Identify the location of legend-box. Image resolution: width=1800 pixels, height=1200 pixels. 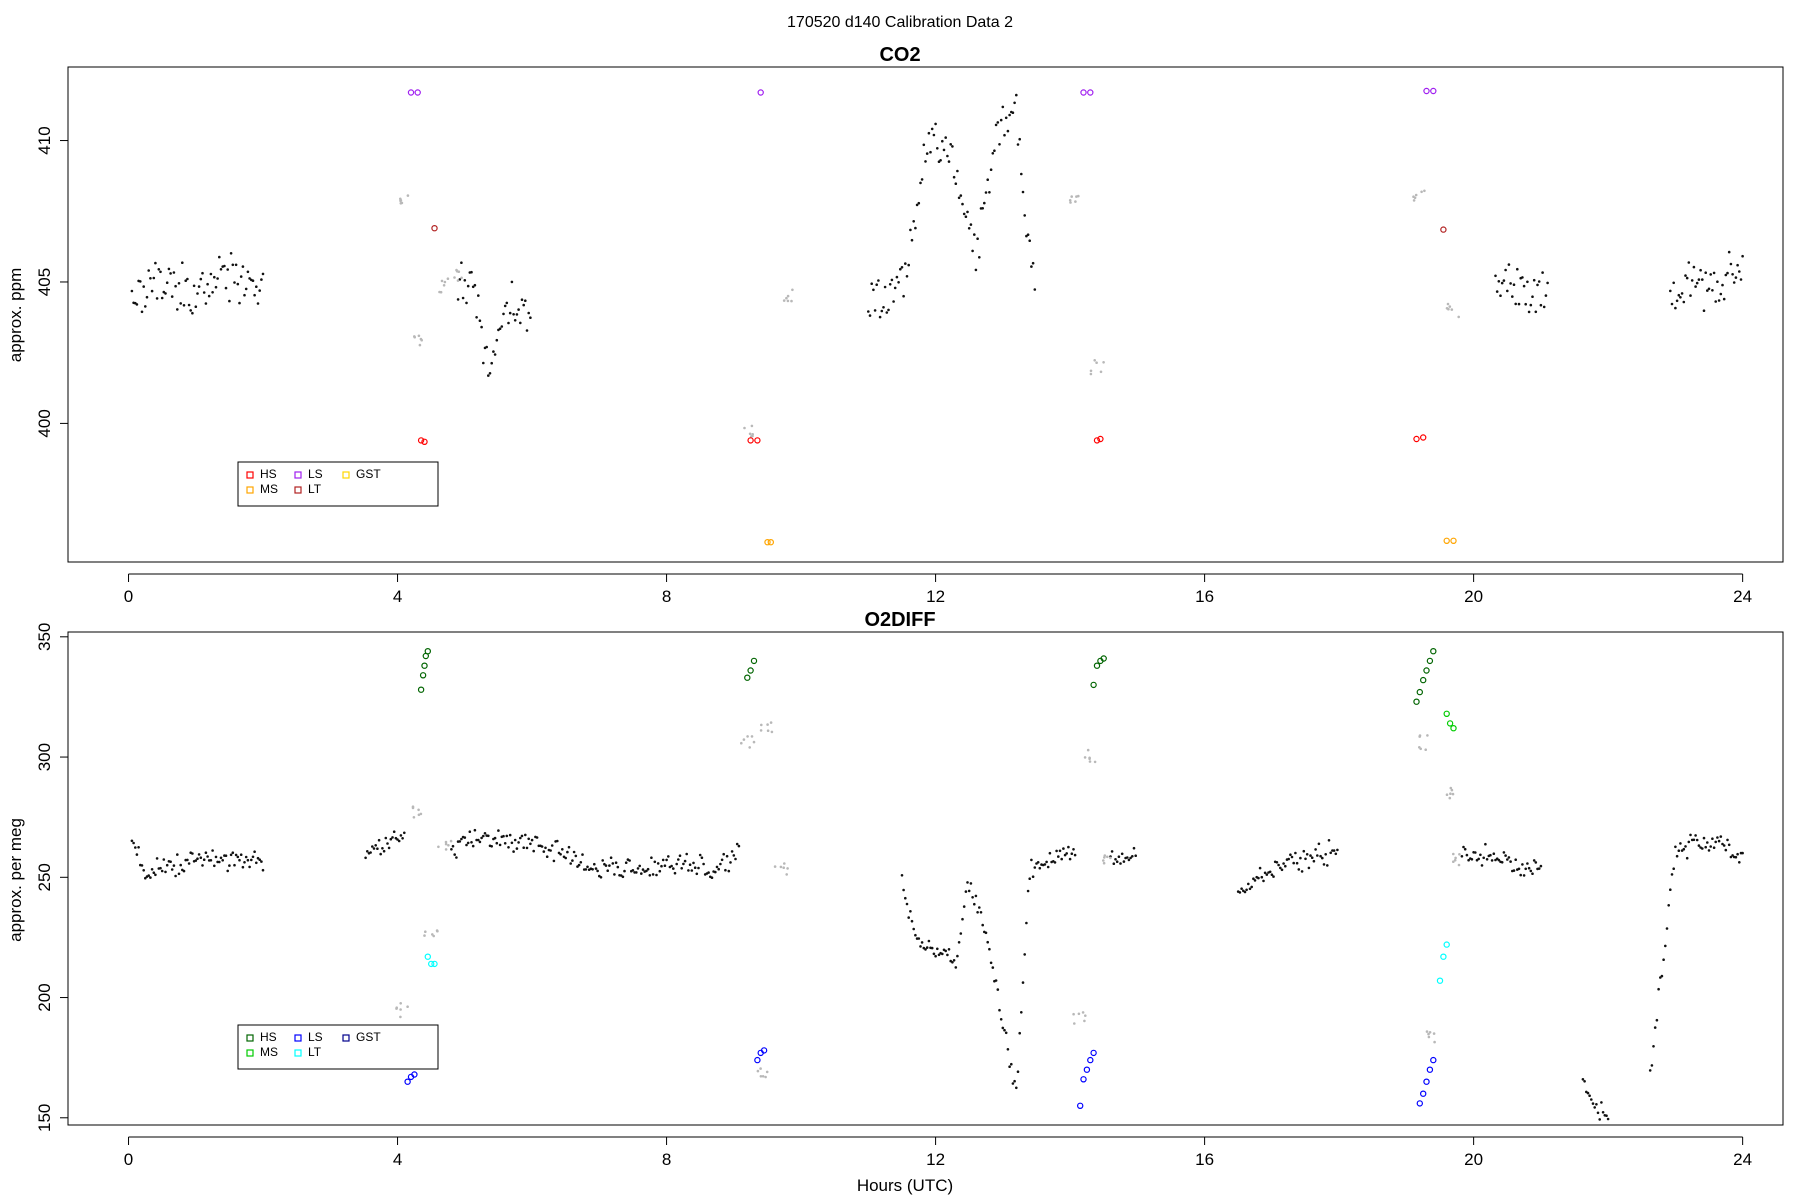
(338, 1047).